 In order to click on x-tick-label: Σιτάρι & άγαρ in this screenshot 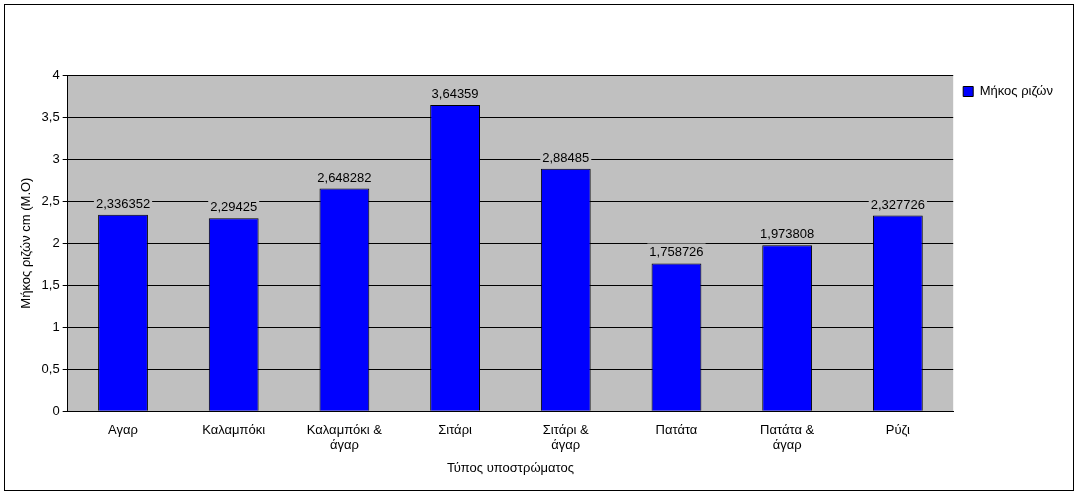, I will do `click(566, 437)`.